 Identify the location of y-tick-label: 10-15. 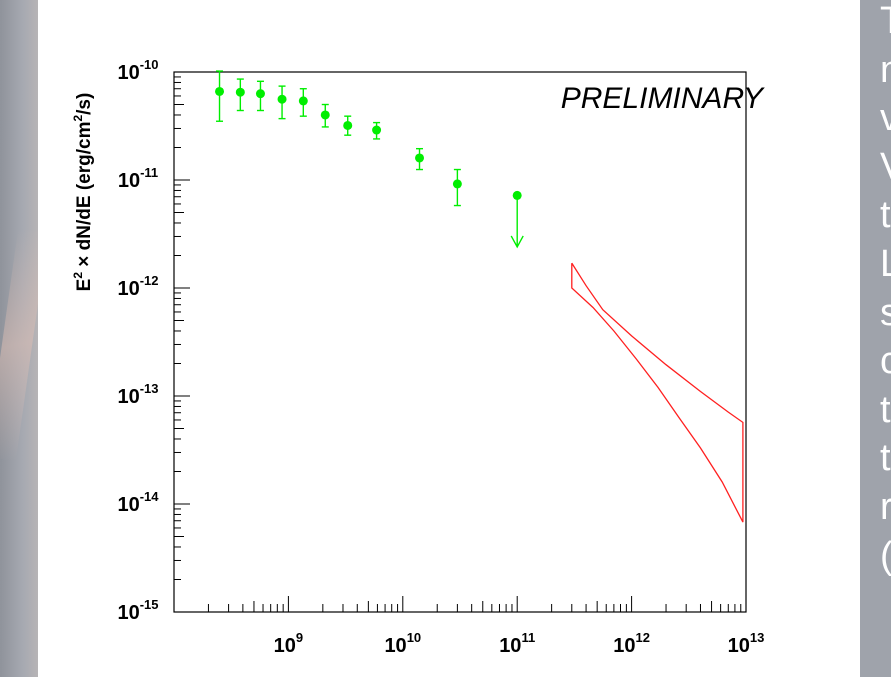
(137, 610).